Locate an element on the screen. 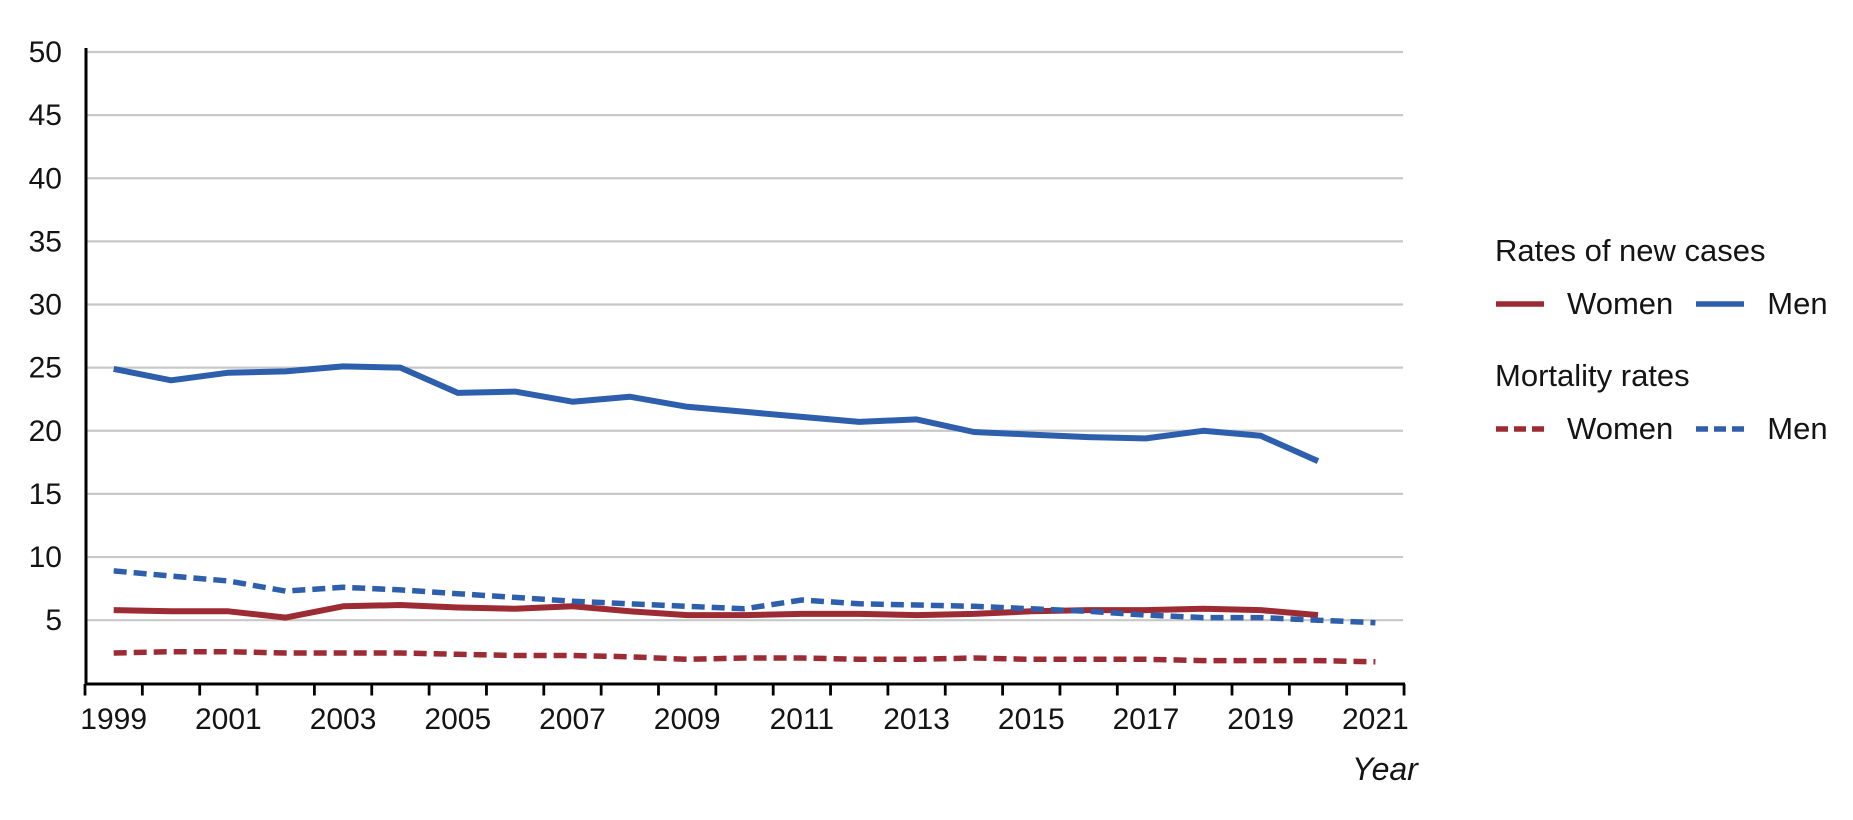 Image resolution: width=1853 pixels, height=820 pixels. y-tick-label-20: 20 is located at coordinates (45, 431).